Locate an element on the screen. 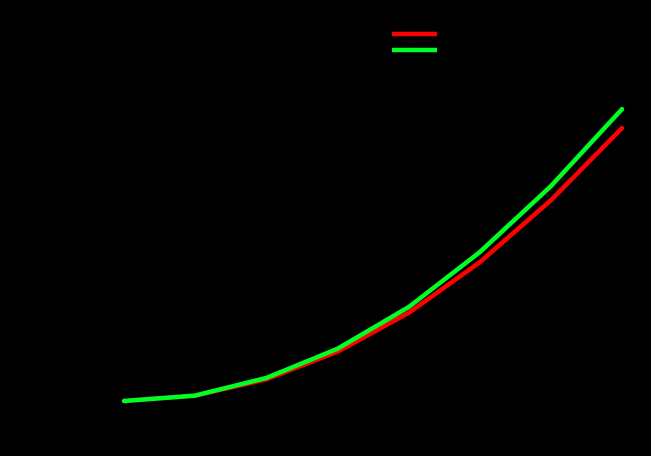  legend is located at coordinates (414, 42).